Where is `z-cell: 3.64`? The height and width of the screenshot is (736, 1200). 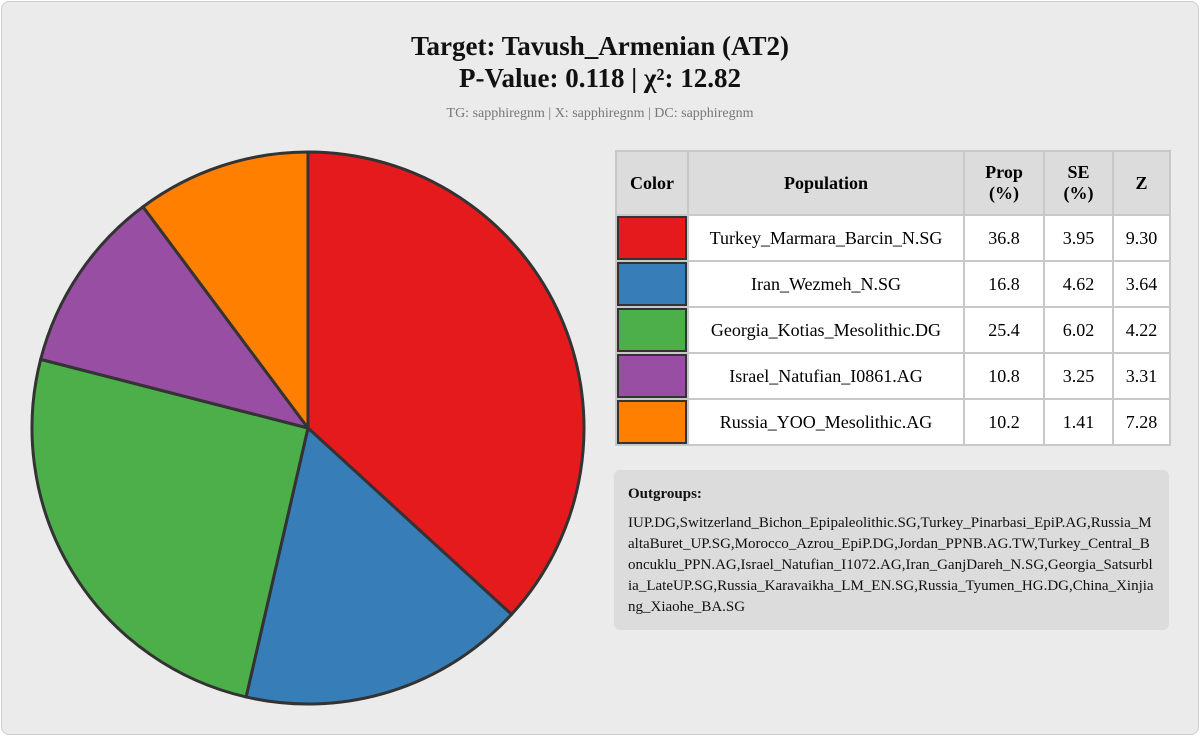 z-cell: 3.64 is located at coordinates (1141, 284).